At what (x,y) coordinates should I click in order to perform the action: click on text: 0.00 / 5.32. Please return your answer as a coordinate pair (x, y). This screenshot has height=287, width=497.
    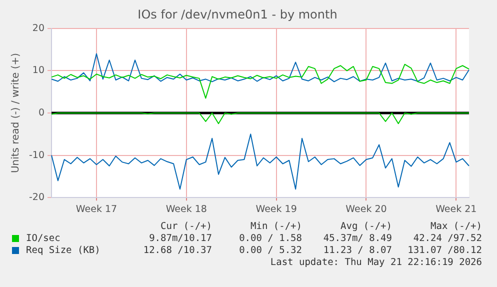
    Looking at the image, I should click on (270, 250).